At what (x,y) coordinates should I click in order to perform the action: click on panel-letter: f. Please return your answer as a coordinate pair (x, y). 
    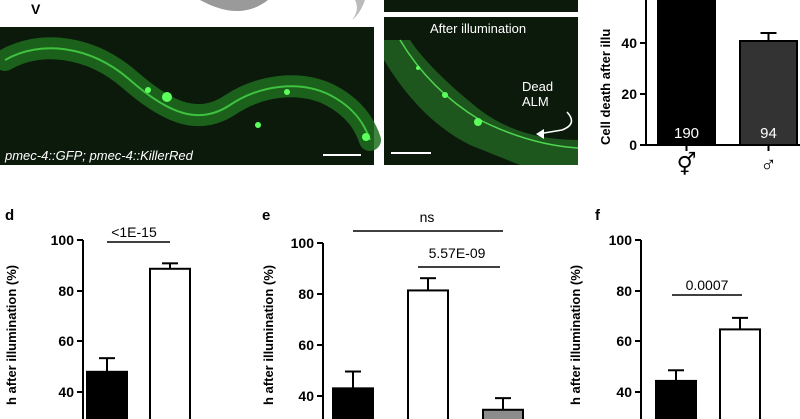
    Looking at the image, I should click on (598, 215).